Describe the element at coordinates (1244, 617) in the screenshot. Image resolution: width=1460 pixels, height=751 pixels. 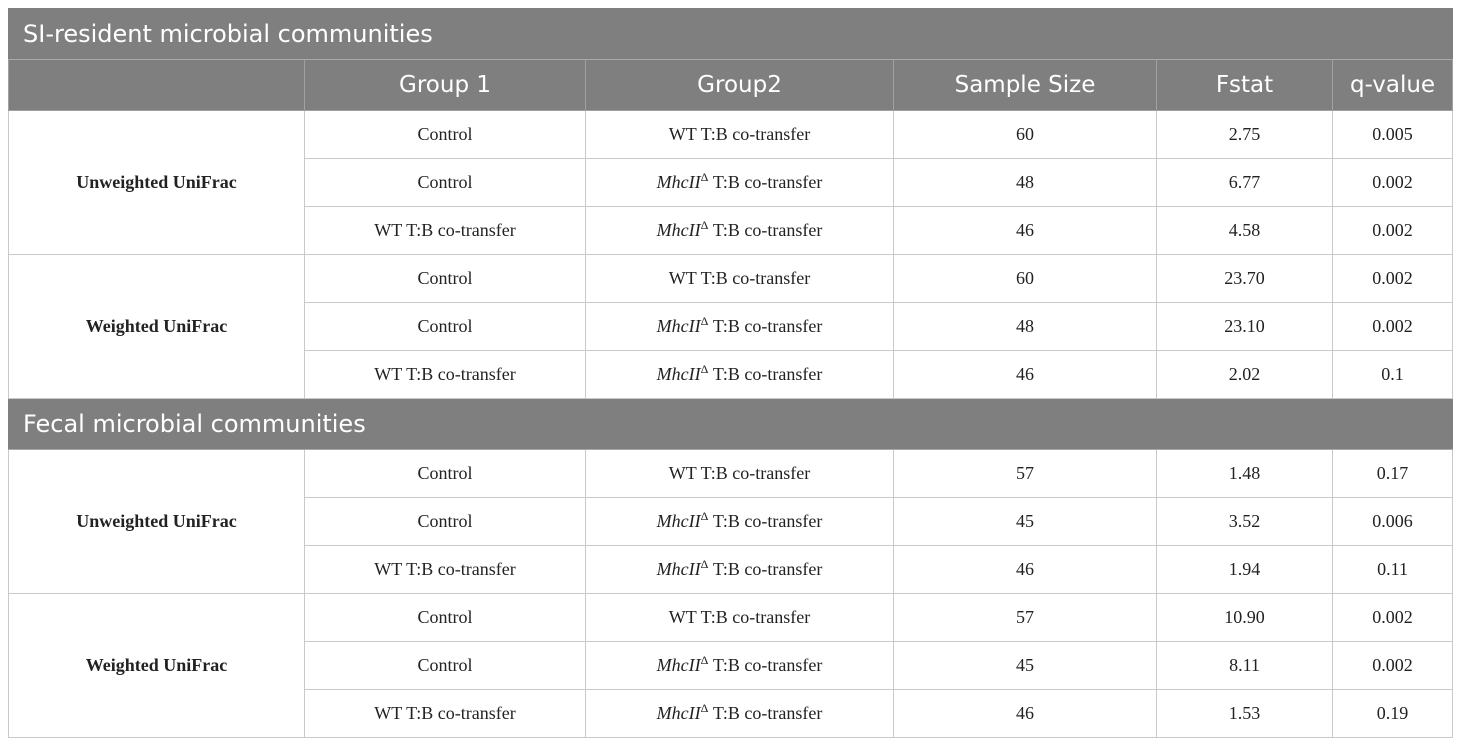
I see `fstat-cell: 10.90` at that location.